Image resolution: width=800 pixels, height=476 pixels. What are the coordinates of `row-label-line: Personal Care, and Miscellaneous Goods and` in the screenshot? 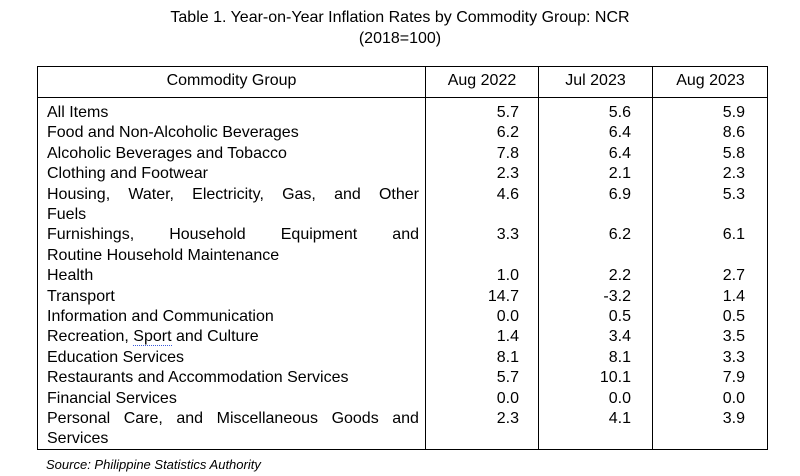 It's located at (233, 418).